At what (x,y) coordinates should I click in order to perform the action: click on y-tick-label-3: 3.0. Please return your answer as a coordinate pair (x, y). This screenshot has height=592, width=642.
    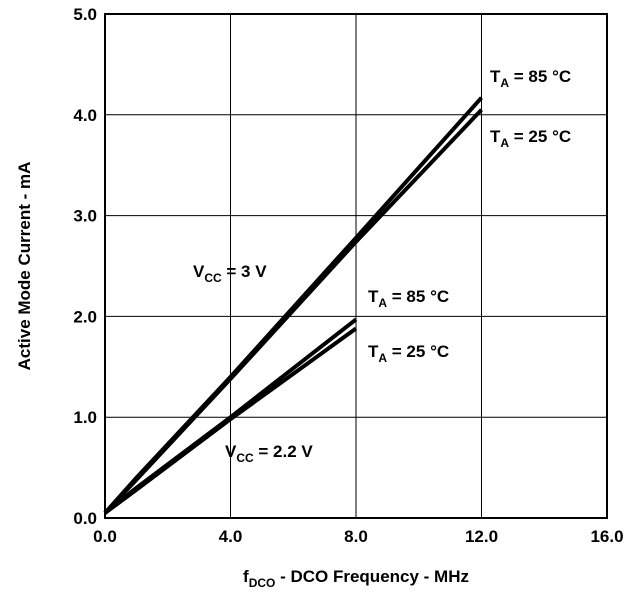
    Looking at the image, I should click on (85, 216).